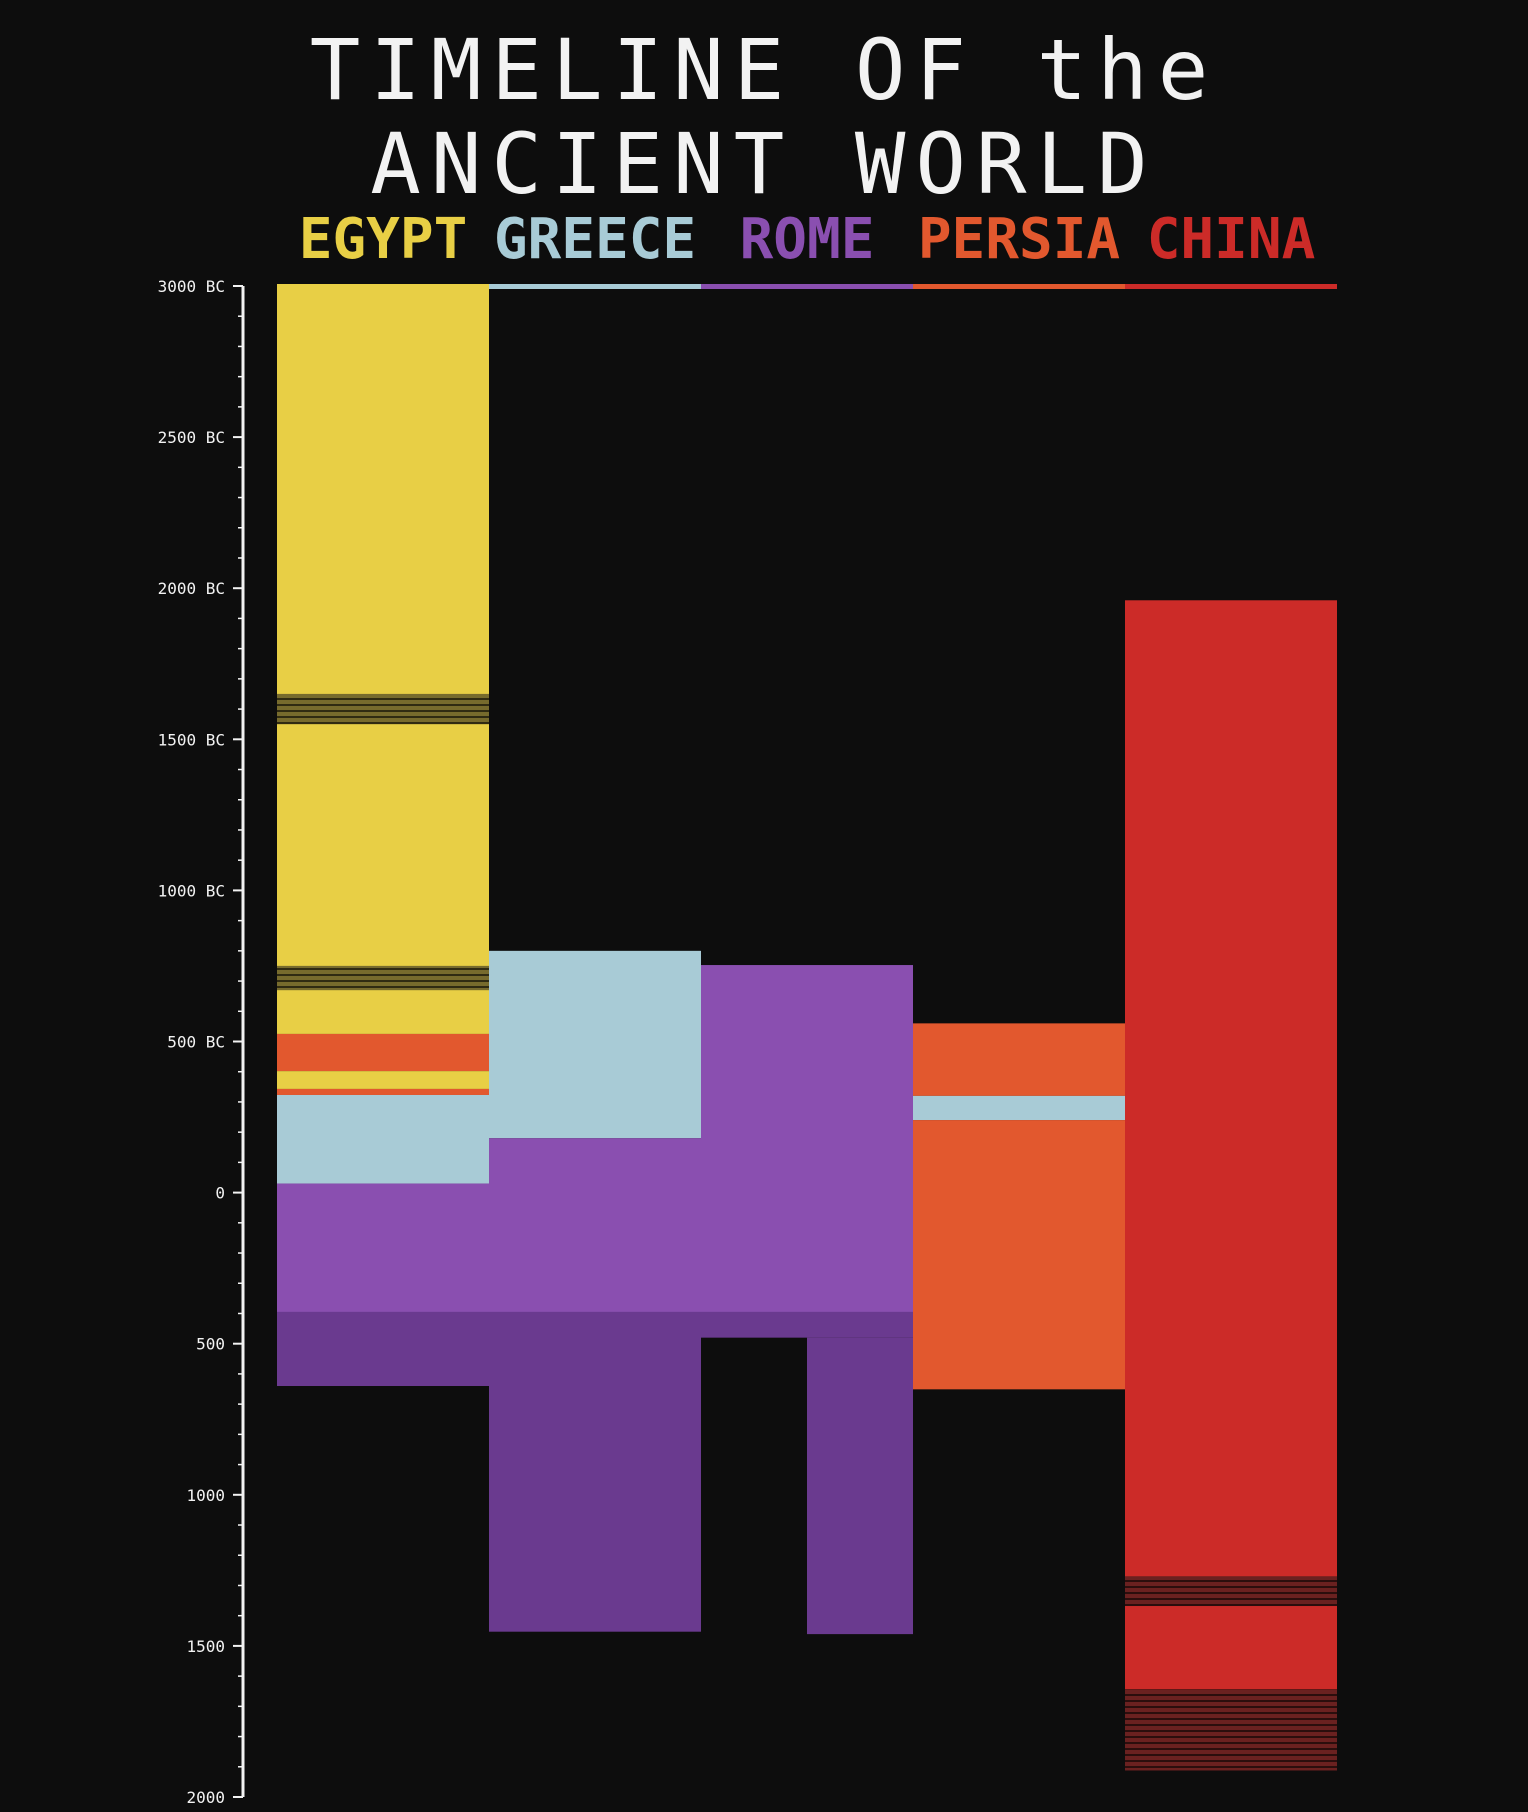 This screenshot has height=1812, width=1528. I want to click on legend-label-greece: GREECE, so click(595, 239).